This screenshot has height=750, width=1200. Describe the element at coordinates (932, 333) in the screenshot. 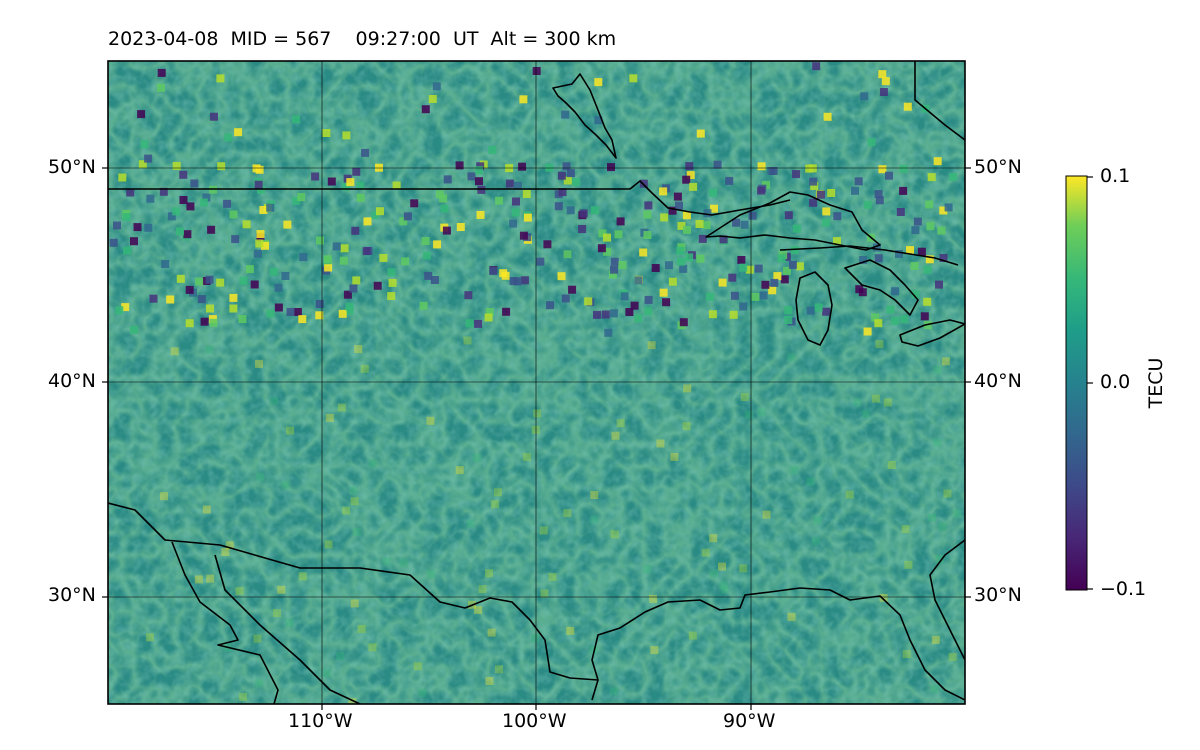

I see `lake-erie-ontario` at that location.